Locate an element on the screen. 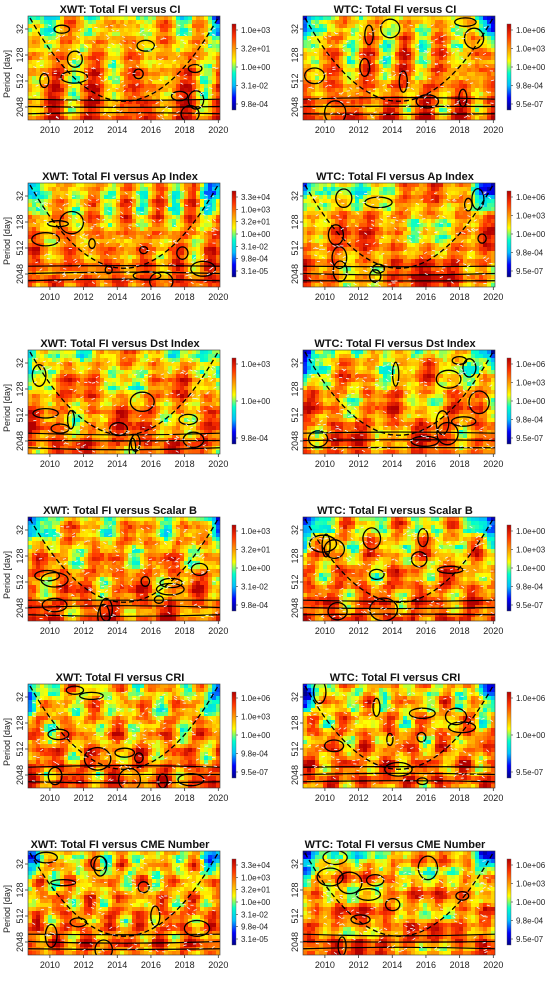  x-tick-label: 2010 is located at coordinates (325, 130).